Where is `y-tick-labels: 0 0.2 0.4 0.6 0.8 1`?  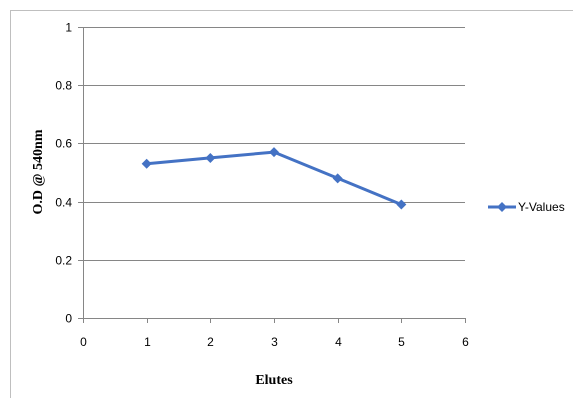 y-tick-labels: 0 0.2 0.4 0.6 0.8 1 is located at coordinates (63, 173).